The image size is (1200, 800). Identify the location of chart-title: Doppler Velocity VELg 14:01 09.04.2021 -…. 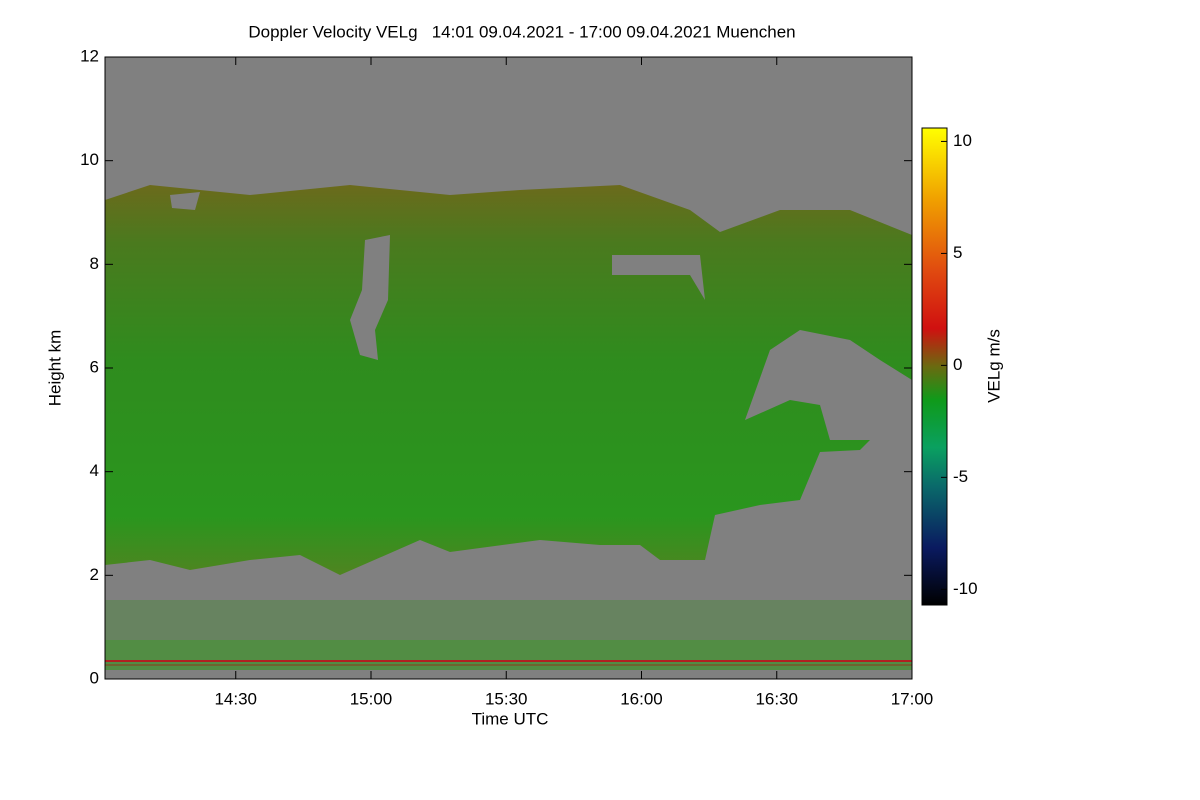
(521, 31).